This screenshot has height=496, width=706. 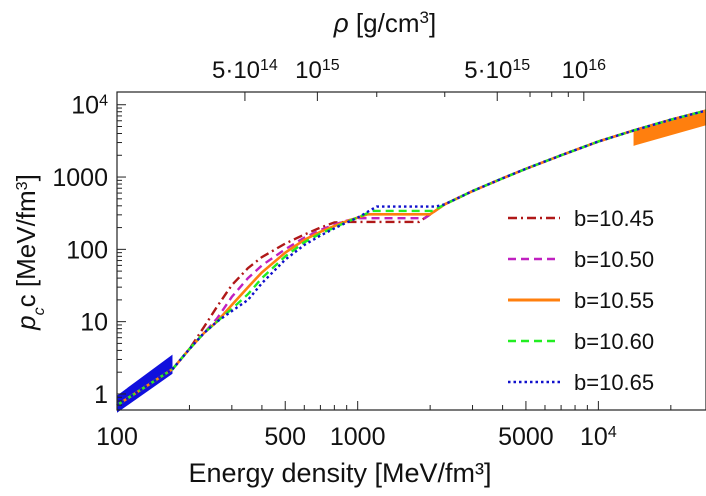 What do you see at coordinates (117, 437) in the screenshot?
I see `x-tick-label: 100` at bounding box center [117, 437].